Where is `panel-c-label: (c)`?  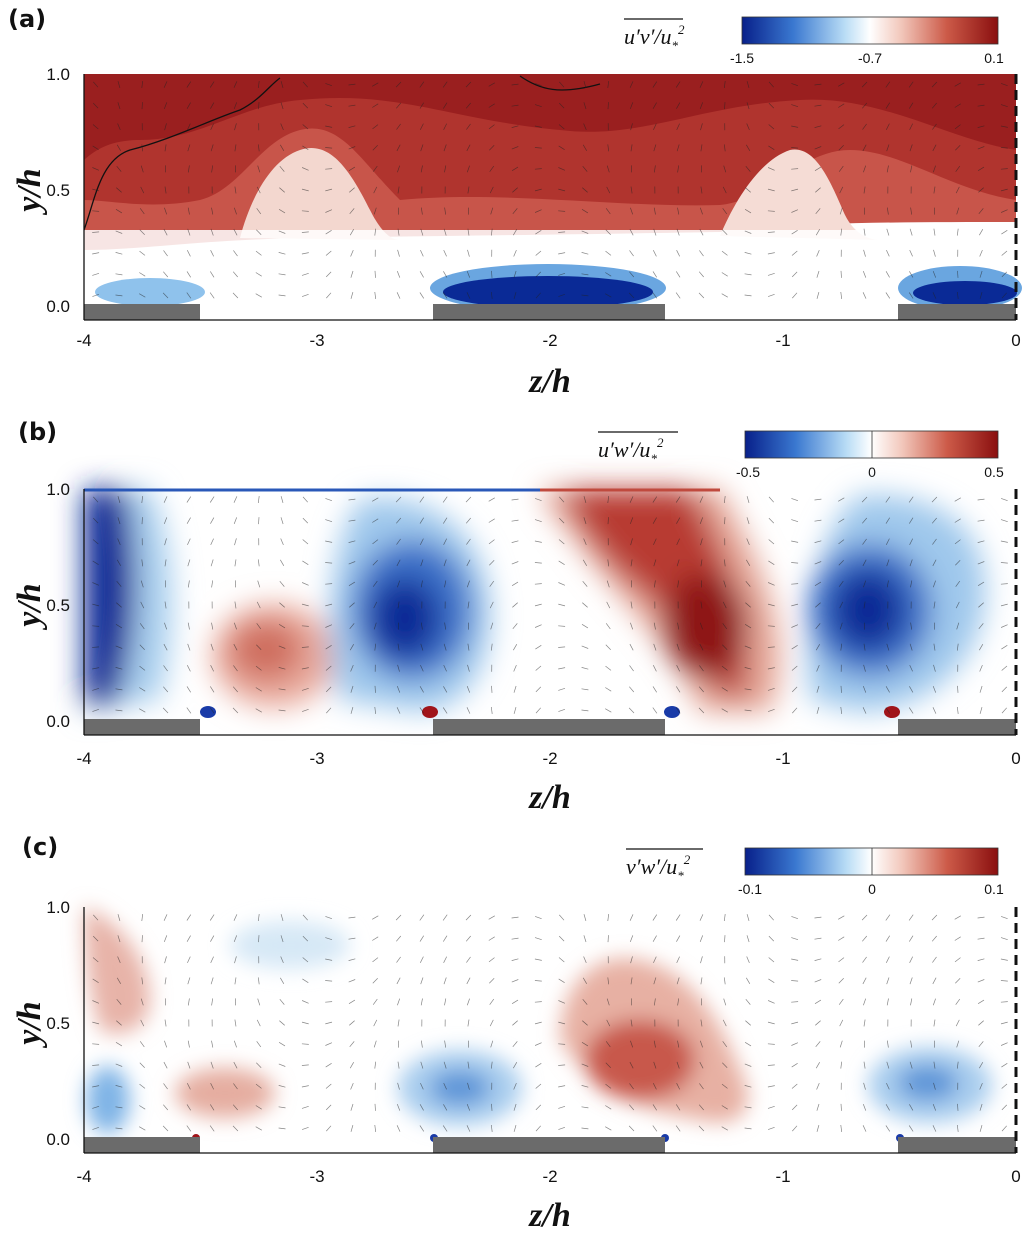 panel-c-label: (c) is located at coordinates (40, 847).